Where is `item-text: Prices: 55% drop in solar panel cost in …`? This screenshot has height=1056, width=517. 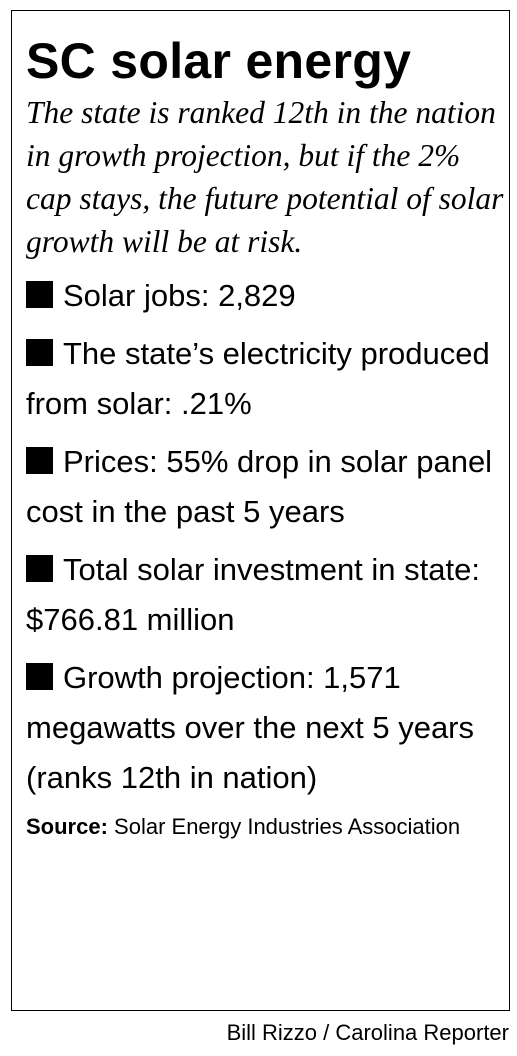 item-text: Prices: 55% drop in solar panel cost in … is located at coordinates (259, 486).